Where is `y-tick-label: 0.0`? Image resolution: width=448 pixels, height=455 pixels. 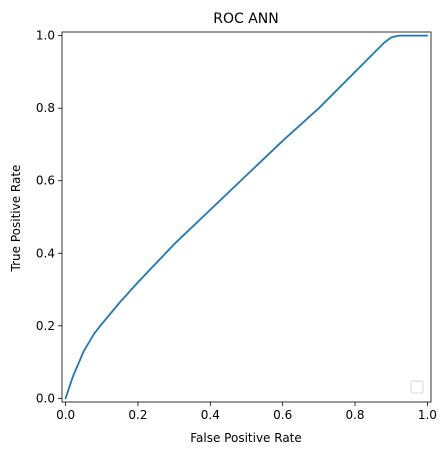 y-tick-label: 0.0 is located at coordinates (45, 398).